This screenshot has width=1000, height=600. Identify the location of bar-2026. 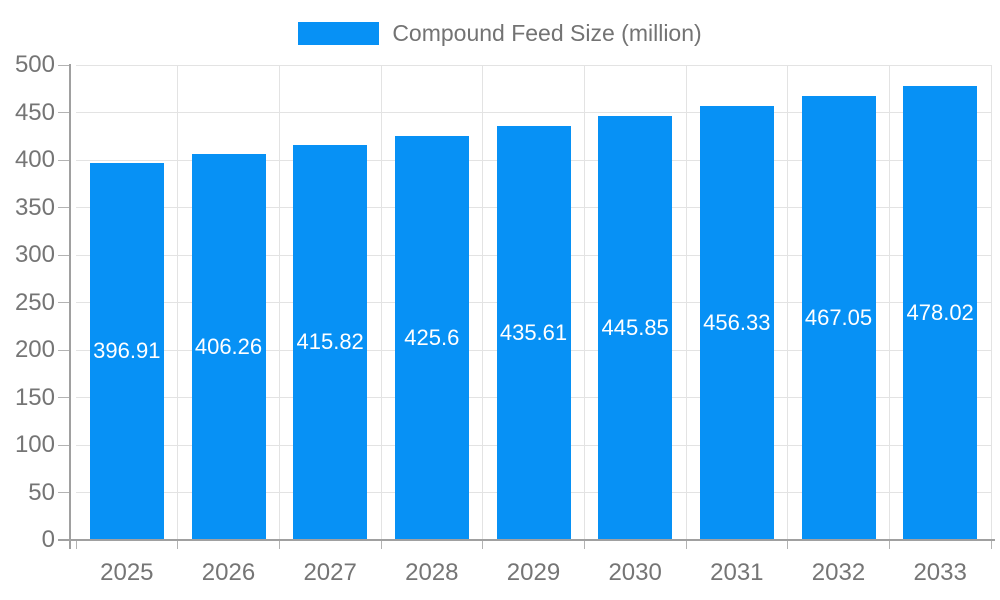
(228, 347).